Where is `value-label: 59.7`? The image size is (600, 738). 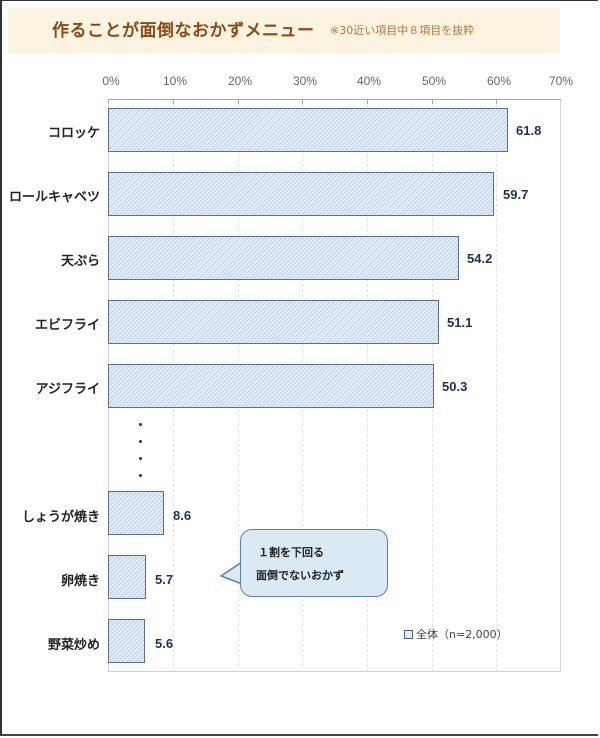
value-label: 59.7 is located at coordinates (516, 194).